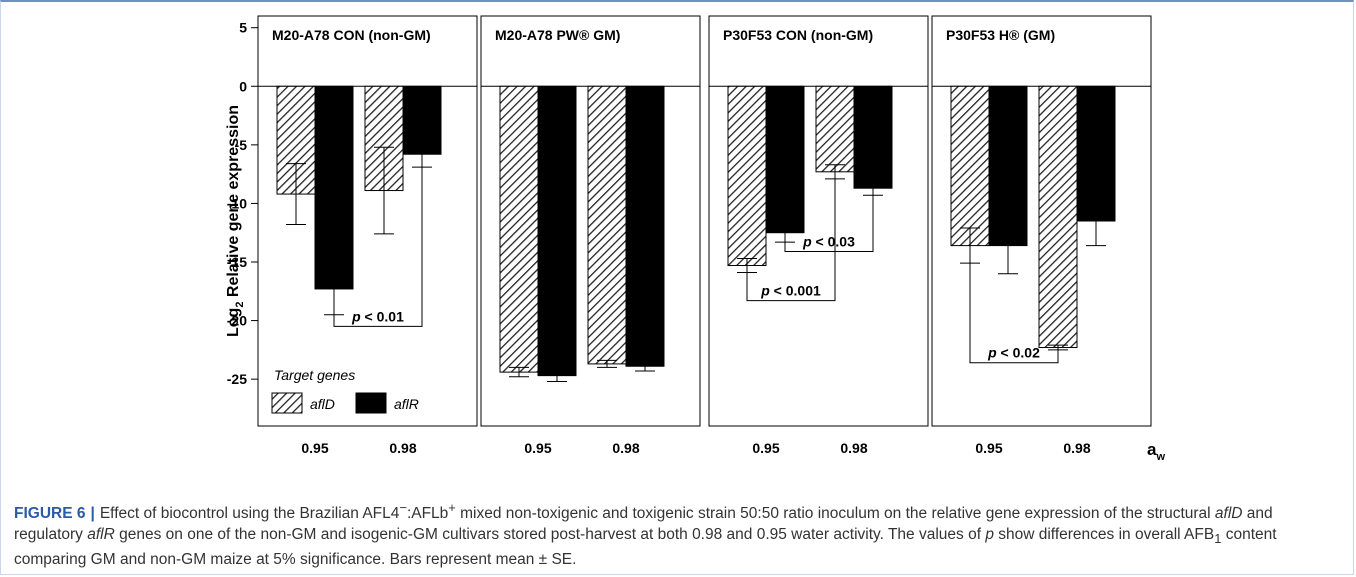 The height and width of the screenshot is (577, 1356). Describe the element at coordinates (287, 403) in the screenshot. I see `legend-swatch-afld` at that location.